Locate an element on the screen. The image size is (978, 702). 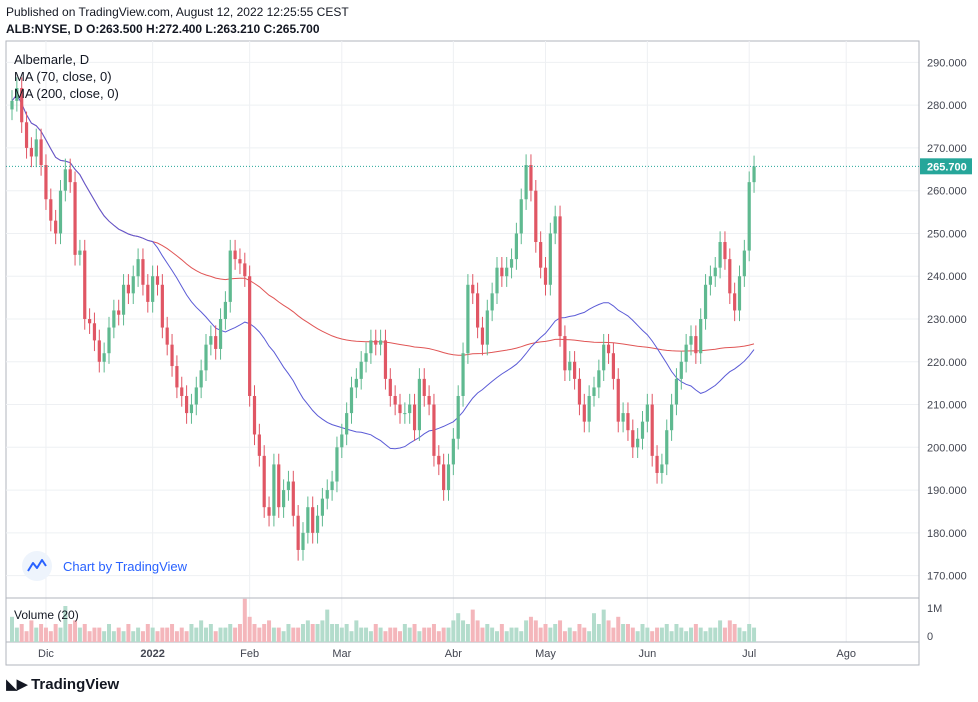
y-tick-label: 220.000 is located at coordinates (947, 363).